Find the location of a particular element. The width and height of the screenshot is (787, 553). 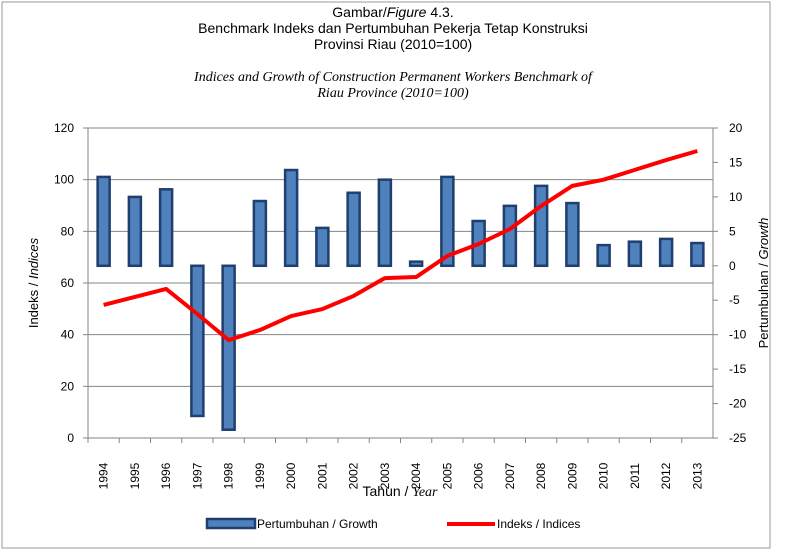

y2-tick-label: -10 is located at coordinates (738, 335).